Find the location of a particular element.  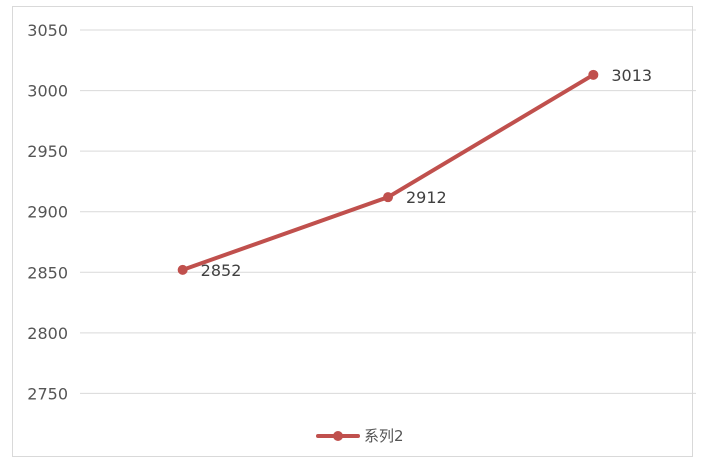

y-tick-label: 2800 is located at coordinates (47, 333).